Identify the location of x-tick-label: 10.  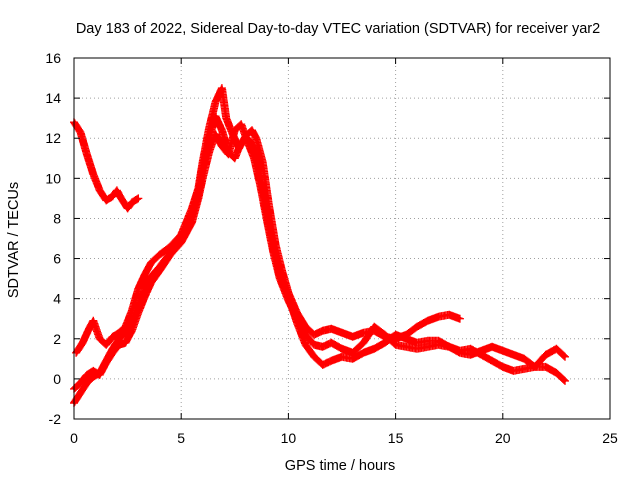
(289, 438).